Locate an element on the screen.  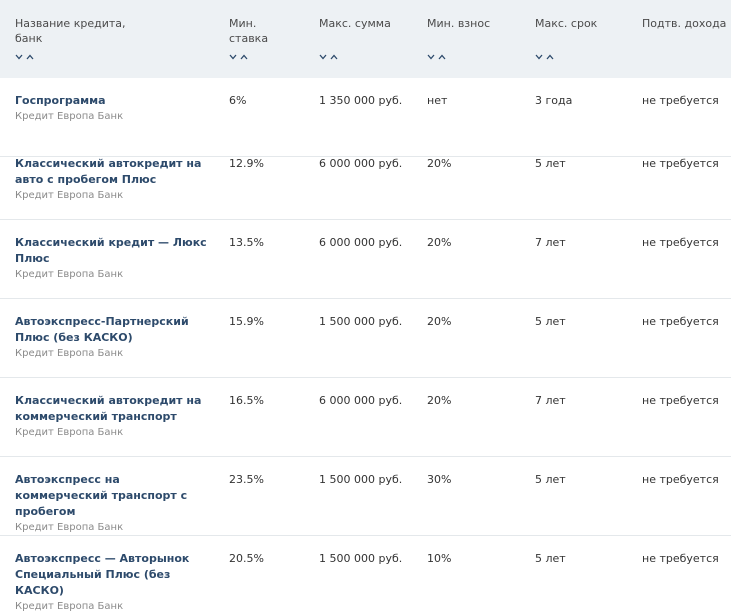
loan-name-link: Классический кредит — Люкс Плюс is located at coordinates (111, 250).